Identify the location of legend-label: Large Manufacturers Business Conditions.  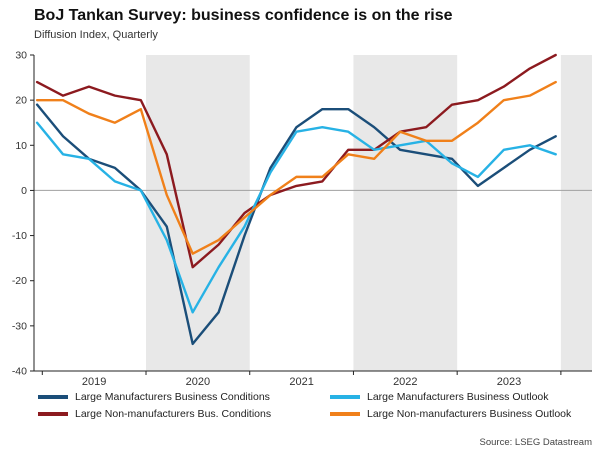
(172, 397).